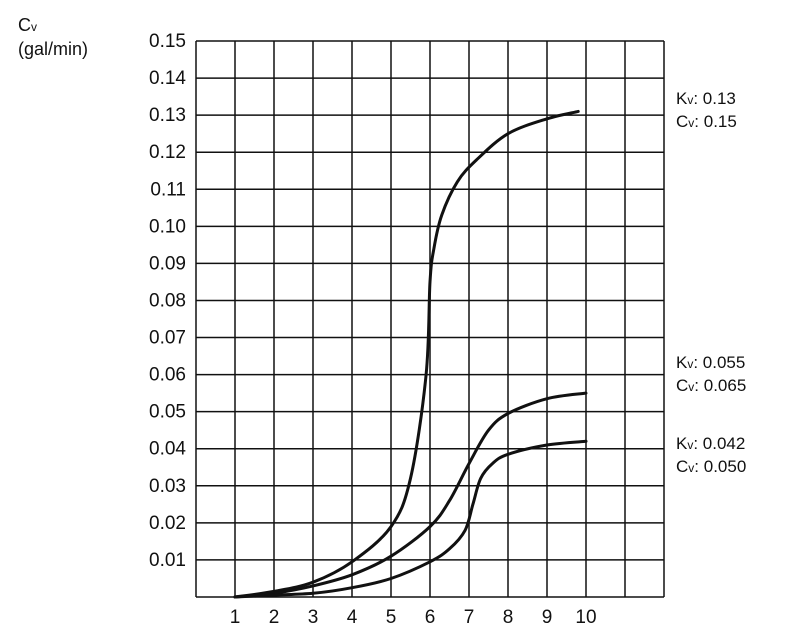 The width and height of the screenshot is (800, 642). What do you see at coordinates (167, 486) in the screenshot?
I see `y-tick-label: 0.03` at bounding box center [167, 486].